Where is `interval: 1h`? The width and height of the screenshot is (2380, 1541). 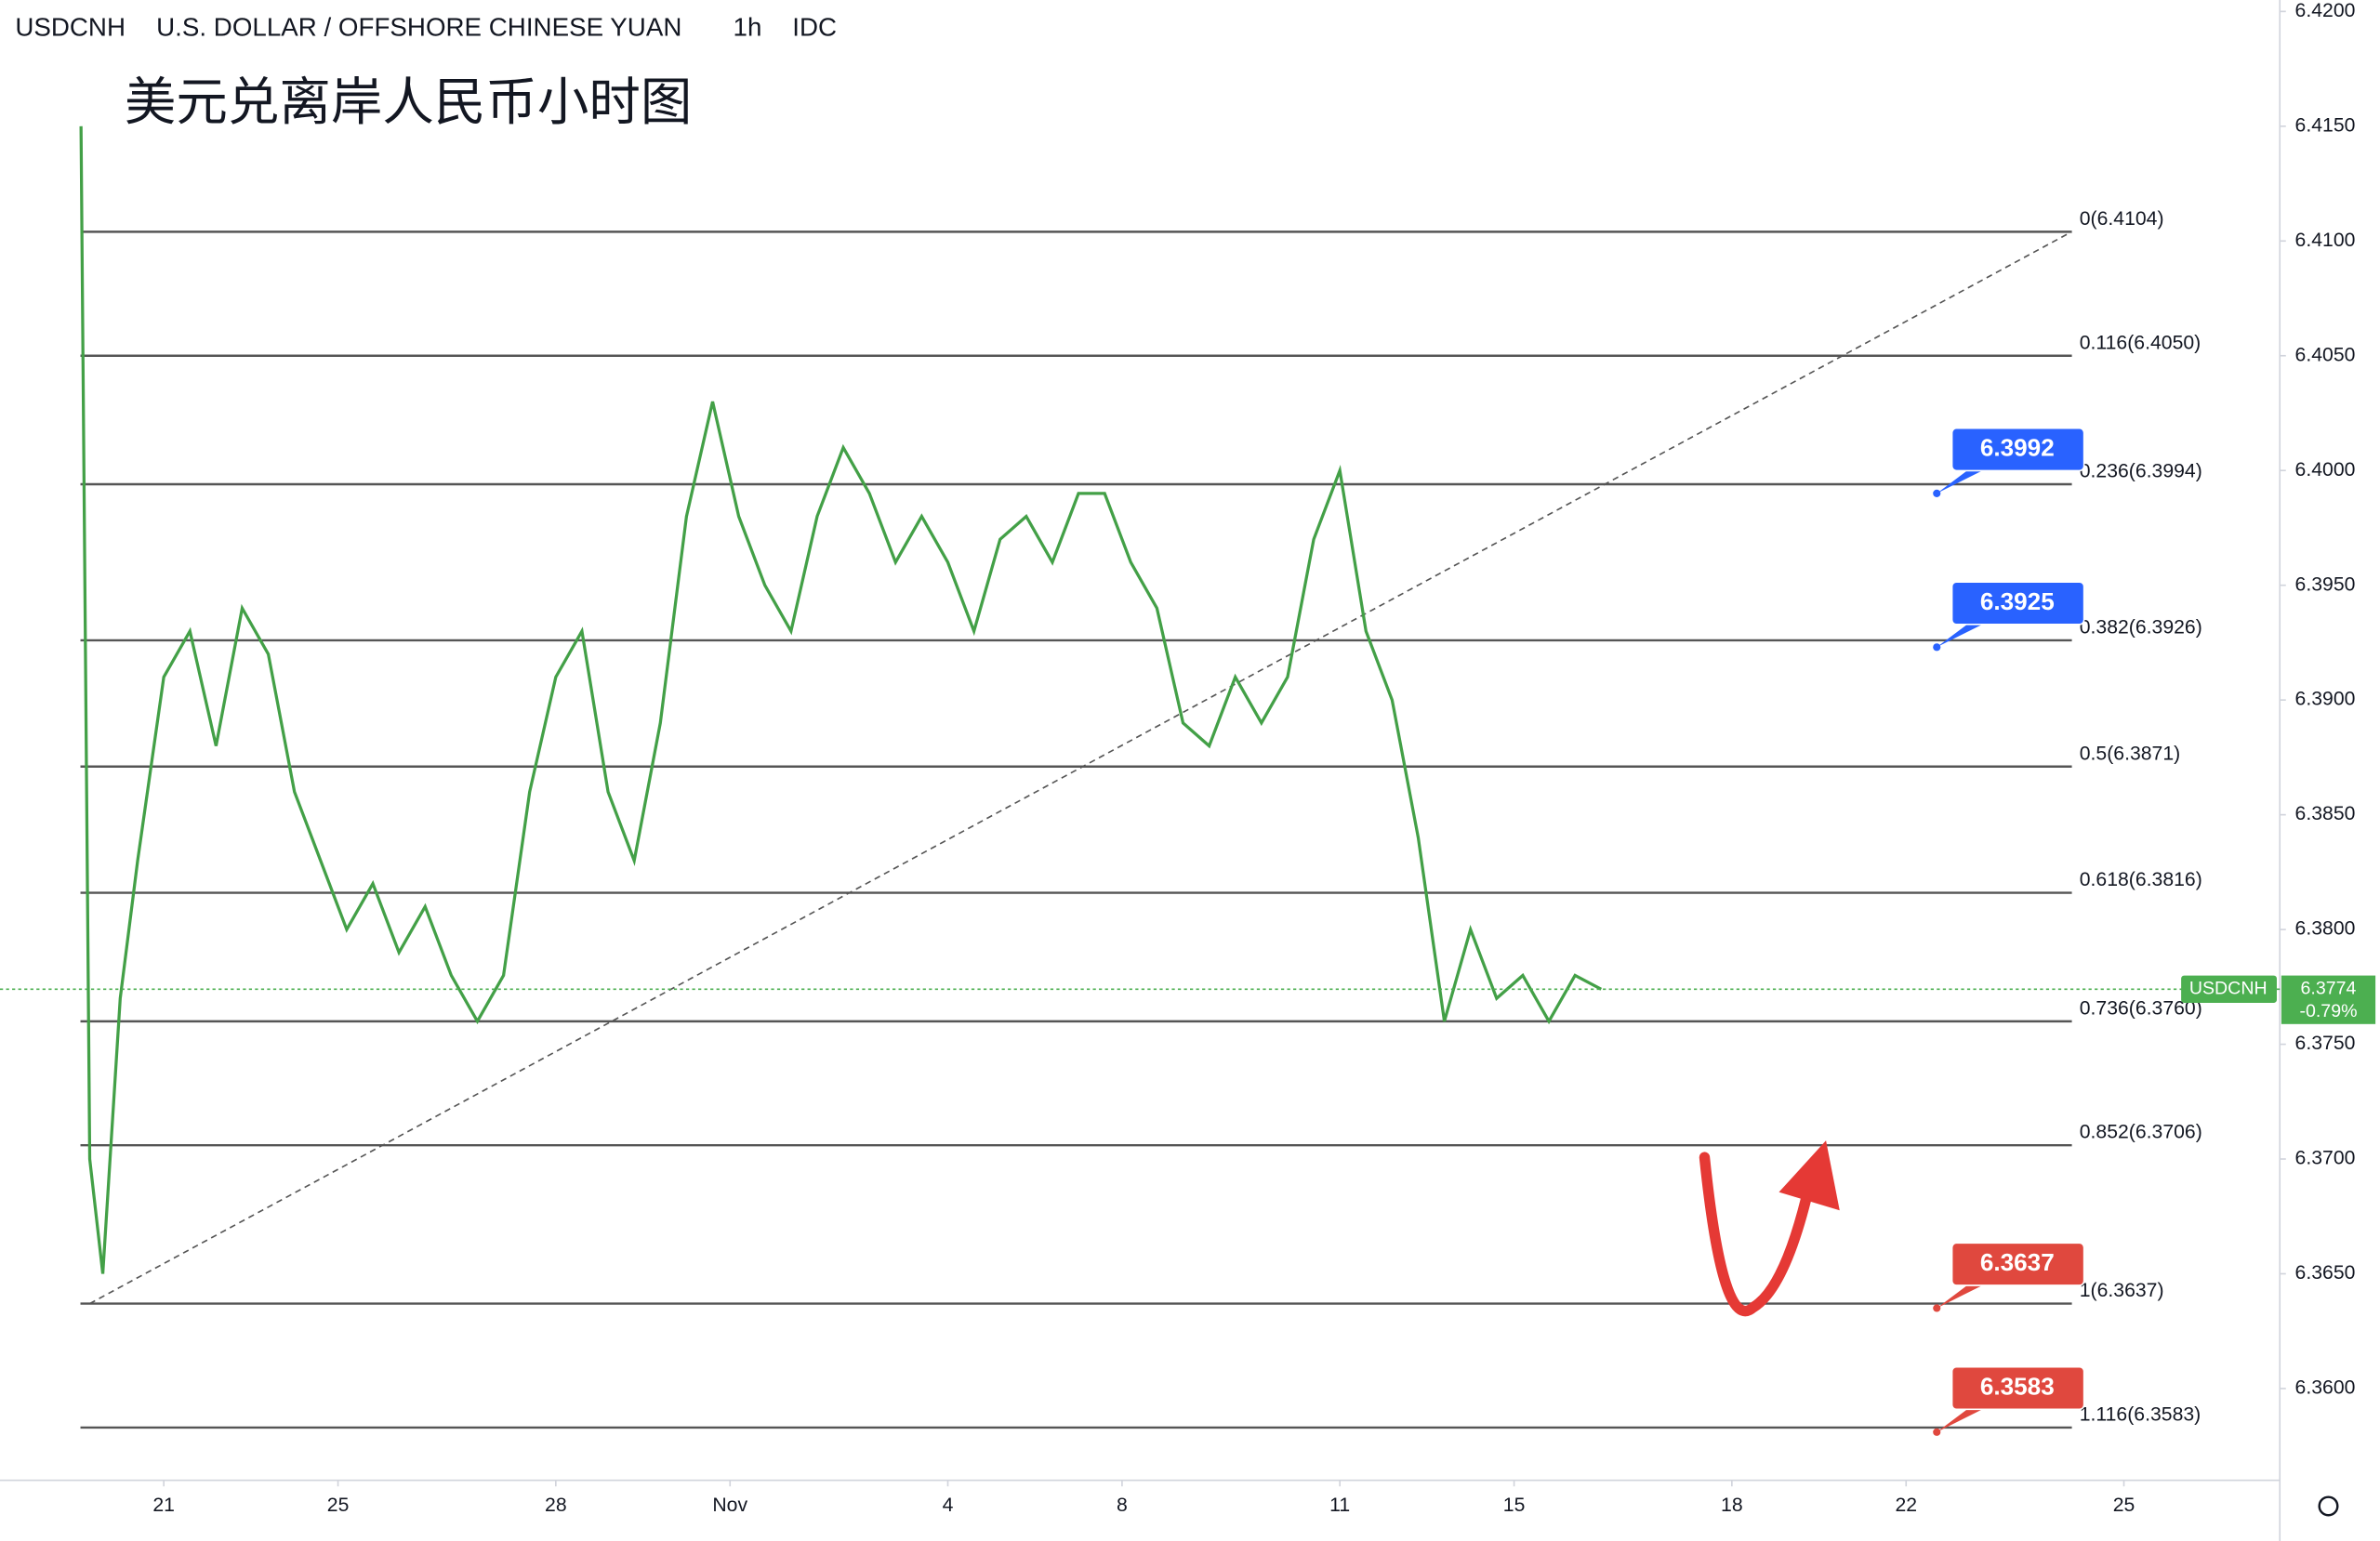
interval: 1h is located at coordinates (748, 26).